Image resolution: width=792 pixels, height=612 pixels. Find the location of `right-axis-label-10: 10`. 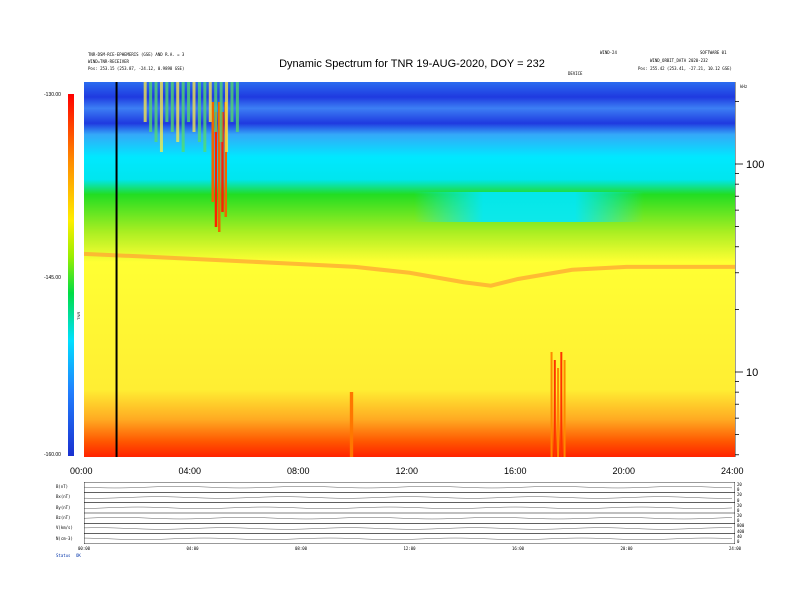

right-axis-label-10: 10 is located at coordinates (752, 373).